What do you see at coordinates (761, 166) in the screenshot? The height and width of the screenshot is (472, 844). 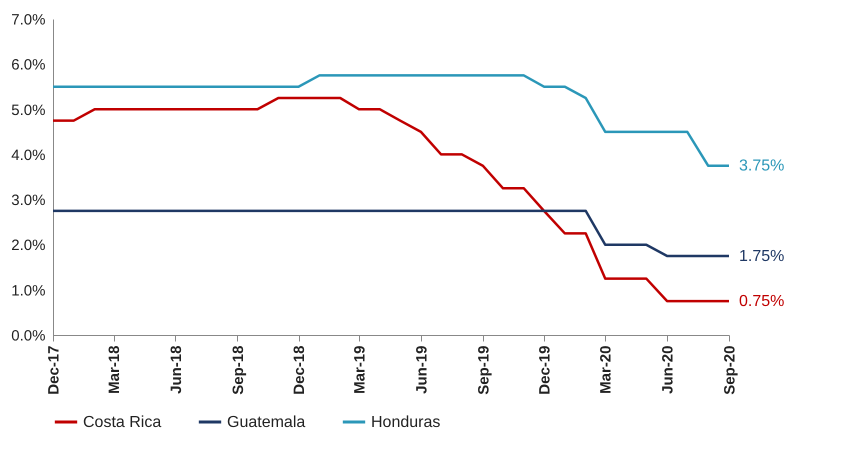 I see `data-label: 3.75%` at bounding box center [761, 166].